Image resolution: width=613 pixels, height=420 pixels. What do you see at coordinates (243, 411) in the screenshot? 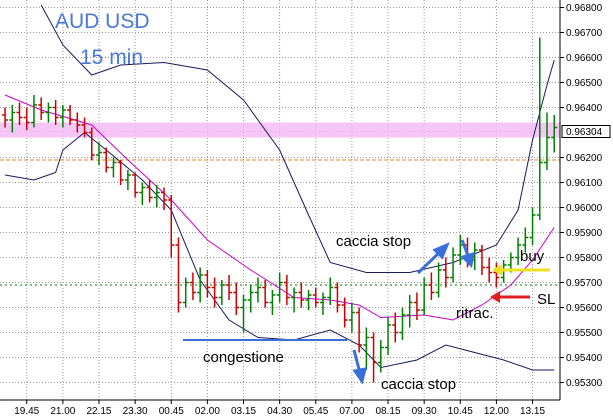
I see `x-tick-label: 03.15` at bounding box center [243, 411].